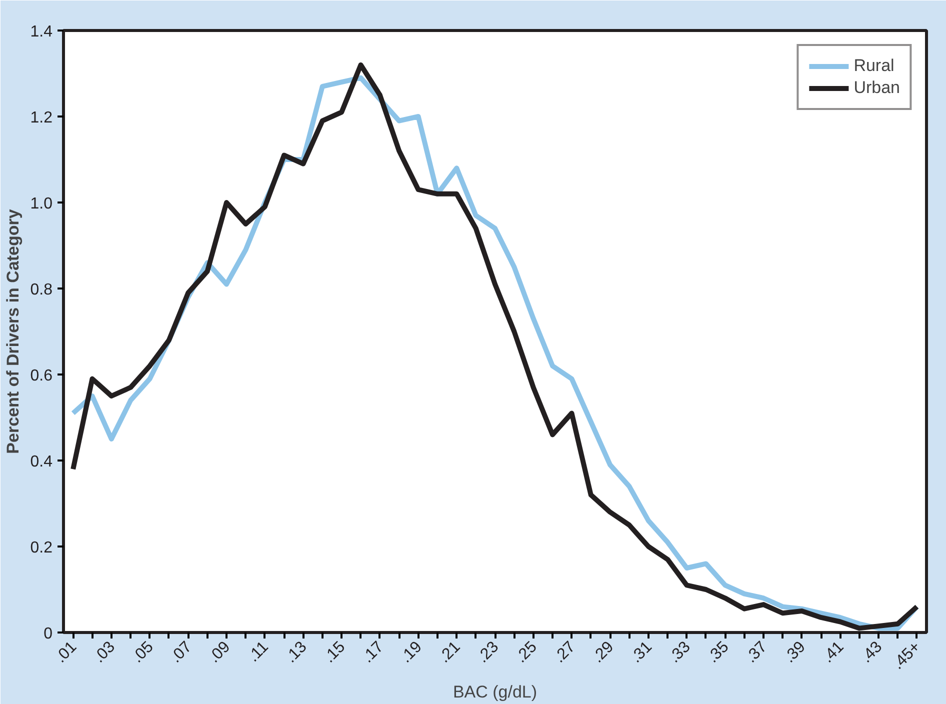 The image size is (946, 704). I want to click on x-tick-label: .21, so click(450, 652).